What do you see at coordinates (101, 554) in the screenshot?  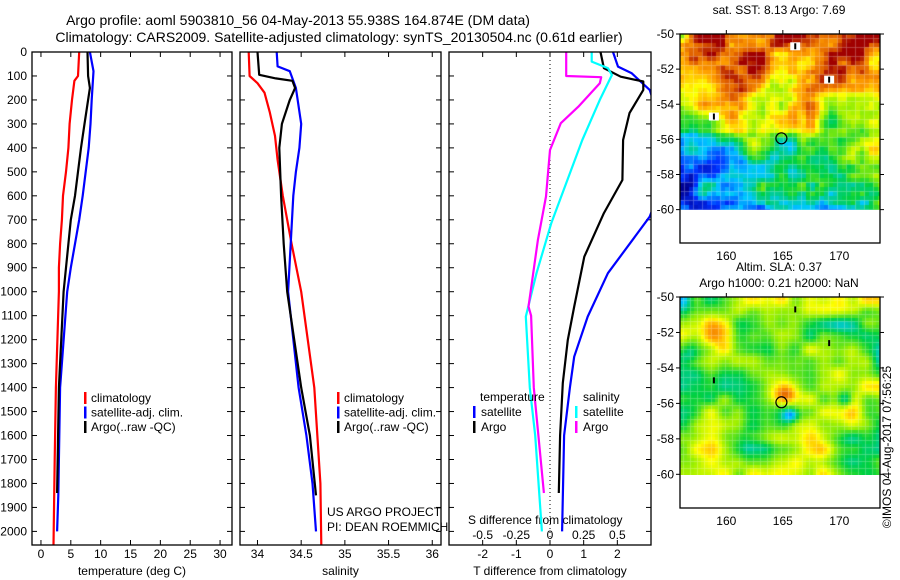 I see `x-tick-label: 10` at bounding box center [101, 554].